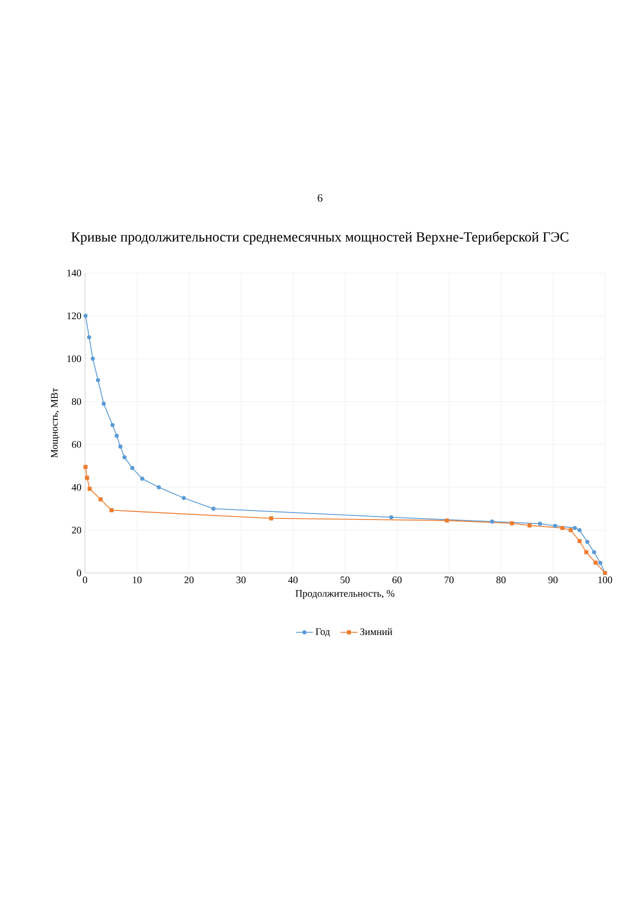 The image size is (640, 898). What do you see at coordinates (553, 580) in the screenshot?
I see `x-tick-label: 90` at bounding box center [553, 580].